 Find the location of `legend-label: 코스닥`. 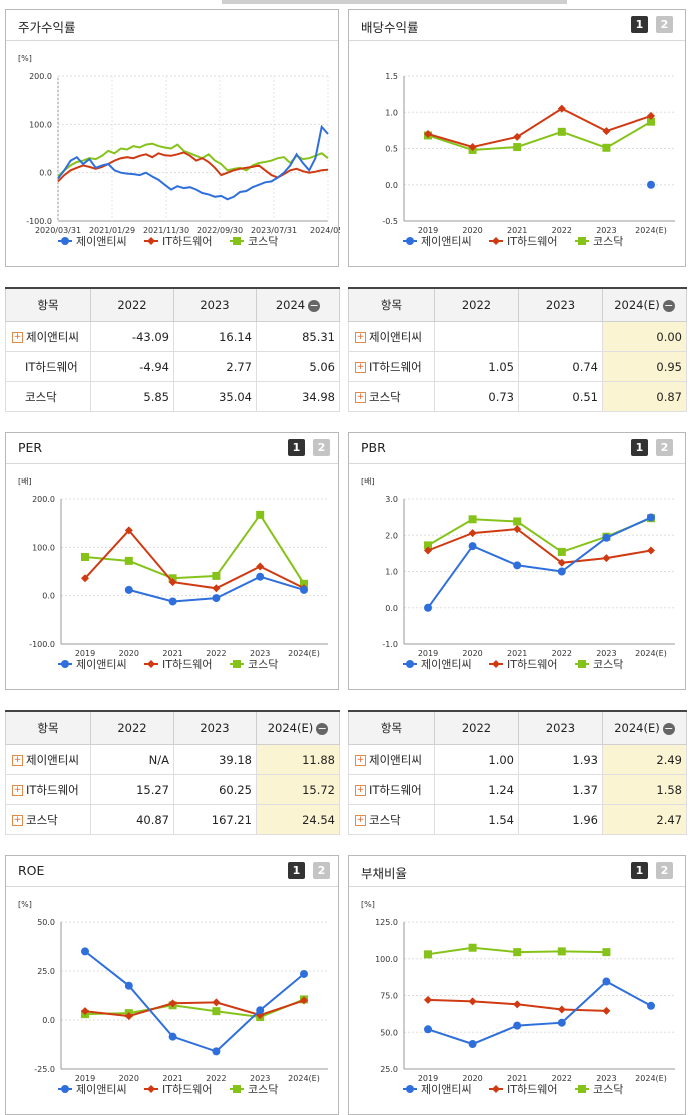

legend-label: 코스닥 is located at coordinates (608, 664).